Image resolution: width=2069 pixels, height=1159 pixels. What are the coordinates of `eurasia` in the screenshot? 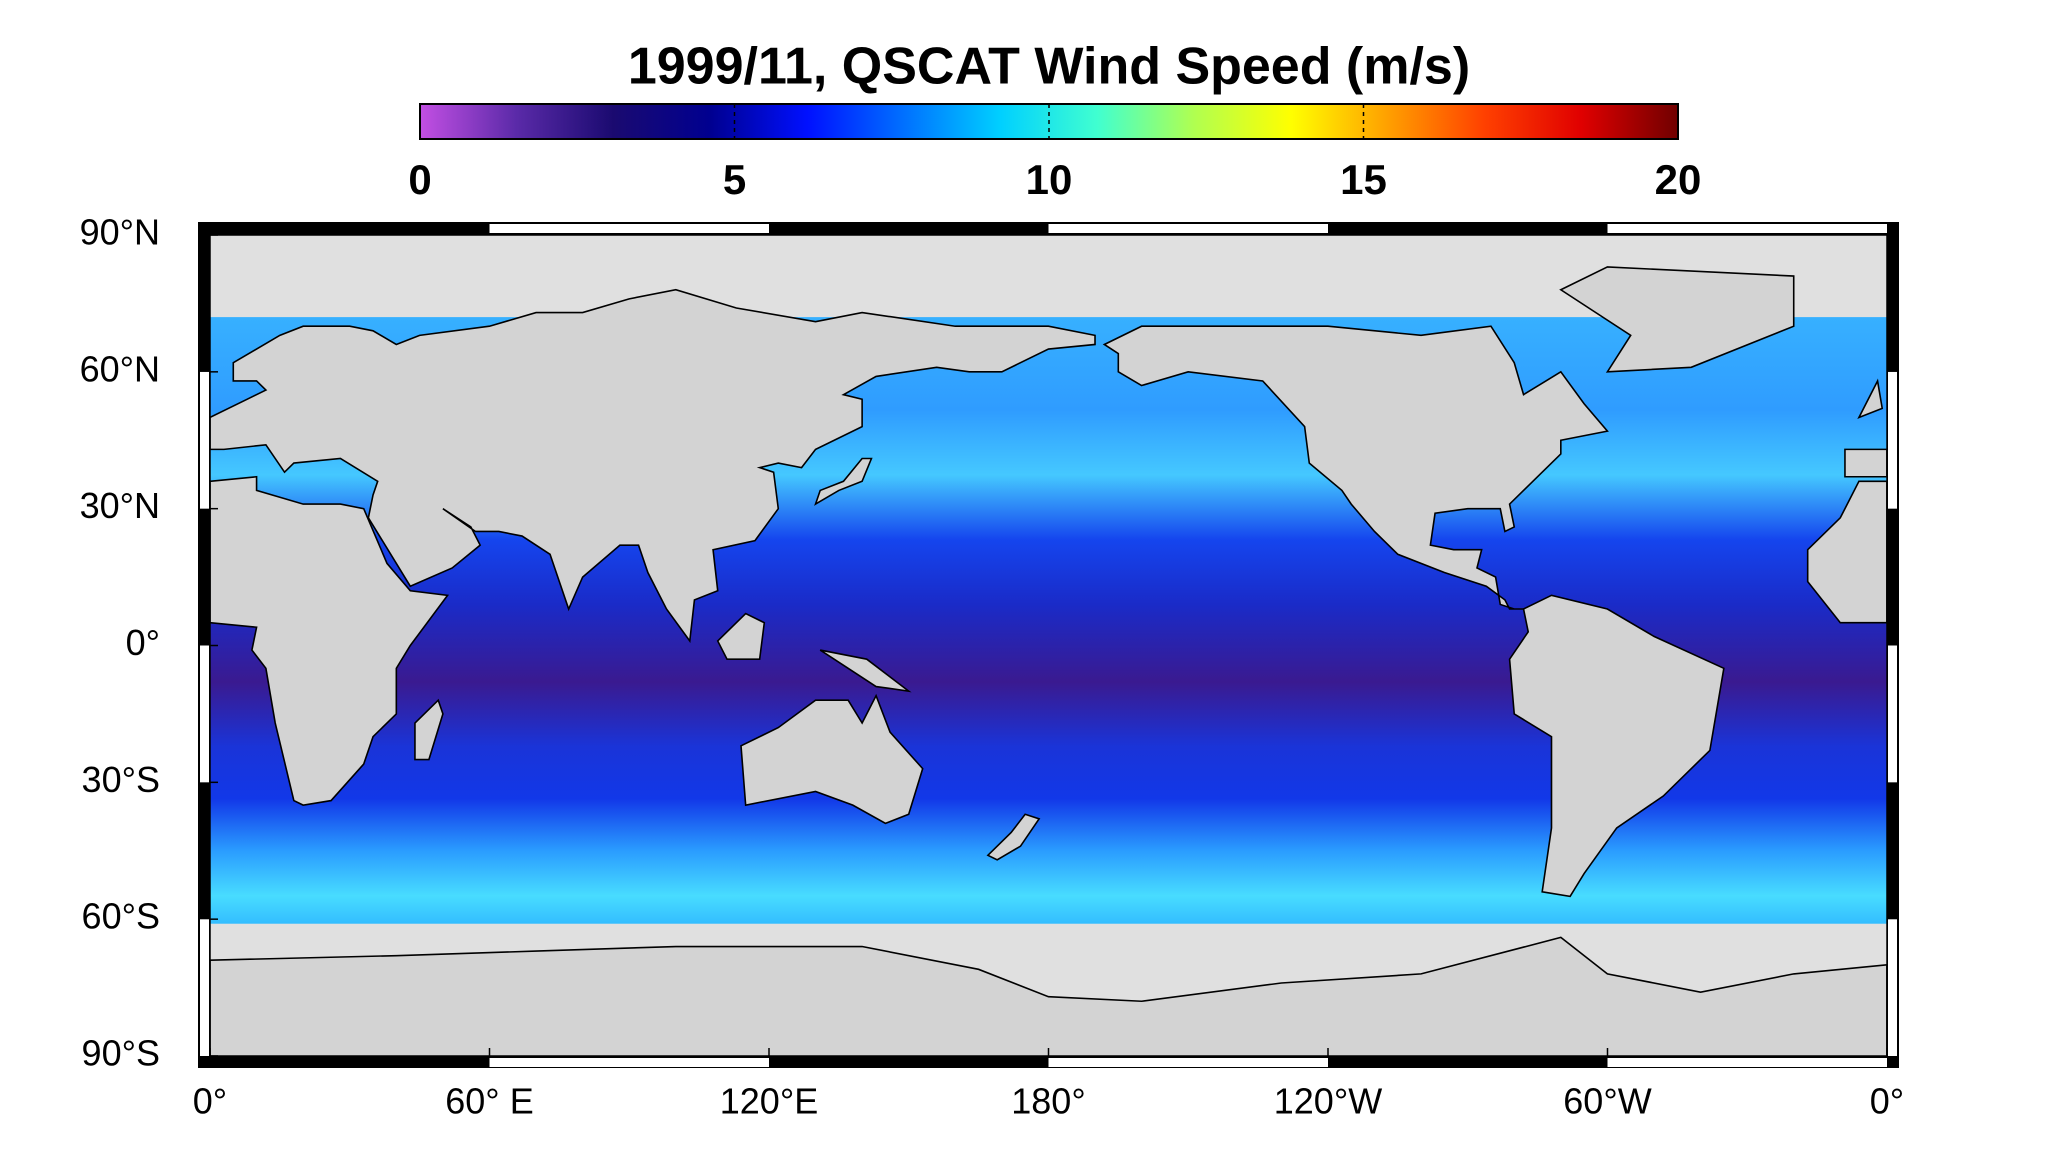 It's located at (652, 465).